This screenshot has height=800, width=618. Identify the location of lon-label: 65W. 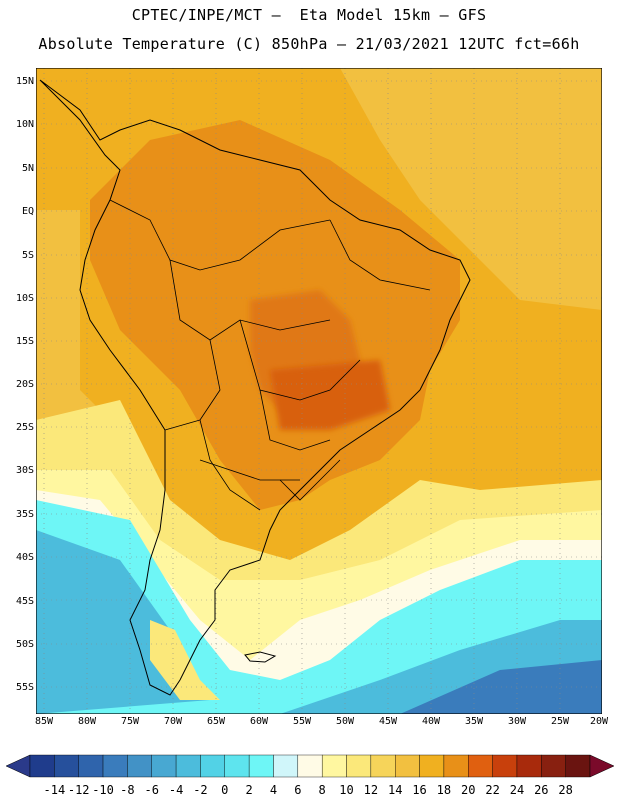
(216, 721).